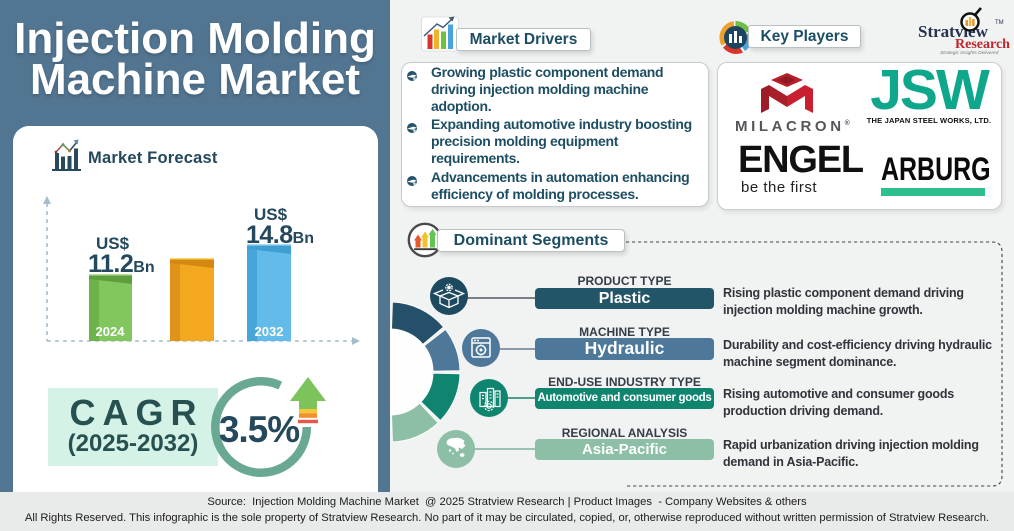 Image resolution: width=1014 pixels, height=531 pixels. What do you see at coordinates (111, 331) in the screenshot?
I see `svg-text: 2024` at bounding box center [111, 331].